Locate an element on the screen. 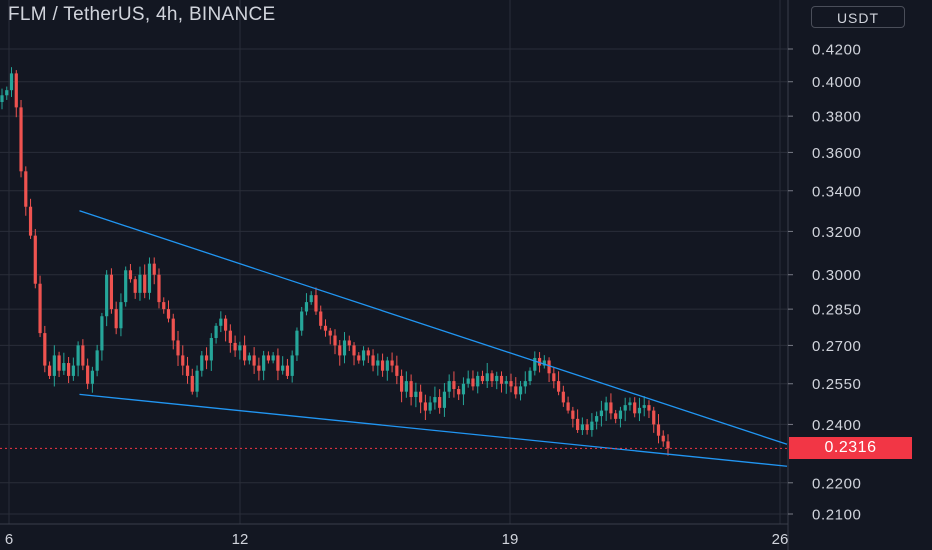 The height and width of the screenshot is (550, 932). last-price-label: 0.2316 is located at coordinates (850, 448).